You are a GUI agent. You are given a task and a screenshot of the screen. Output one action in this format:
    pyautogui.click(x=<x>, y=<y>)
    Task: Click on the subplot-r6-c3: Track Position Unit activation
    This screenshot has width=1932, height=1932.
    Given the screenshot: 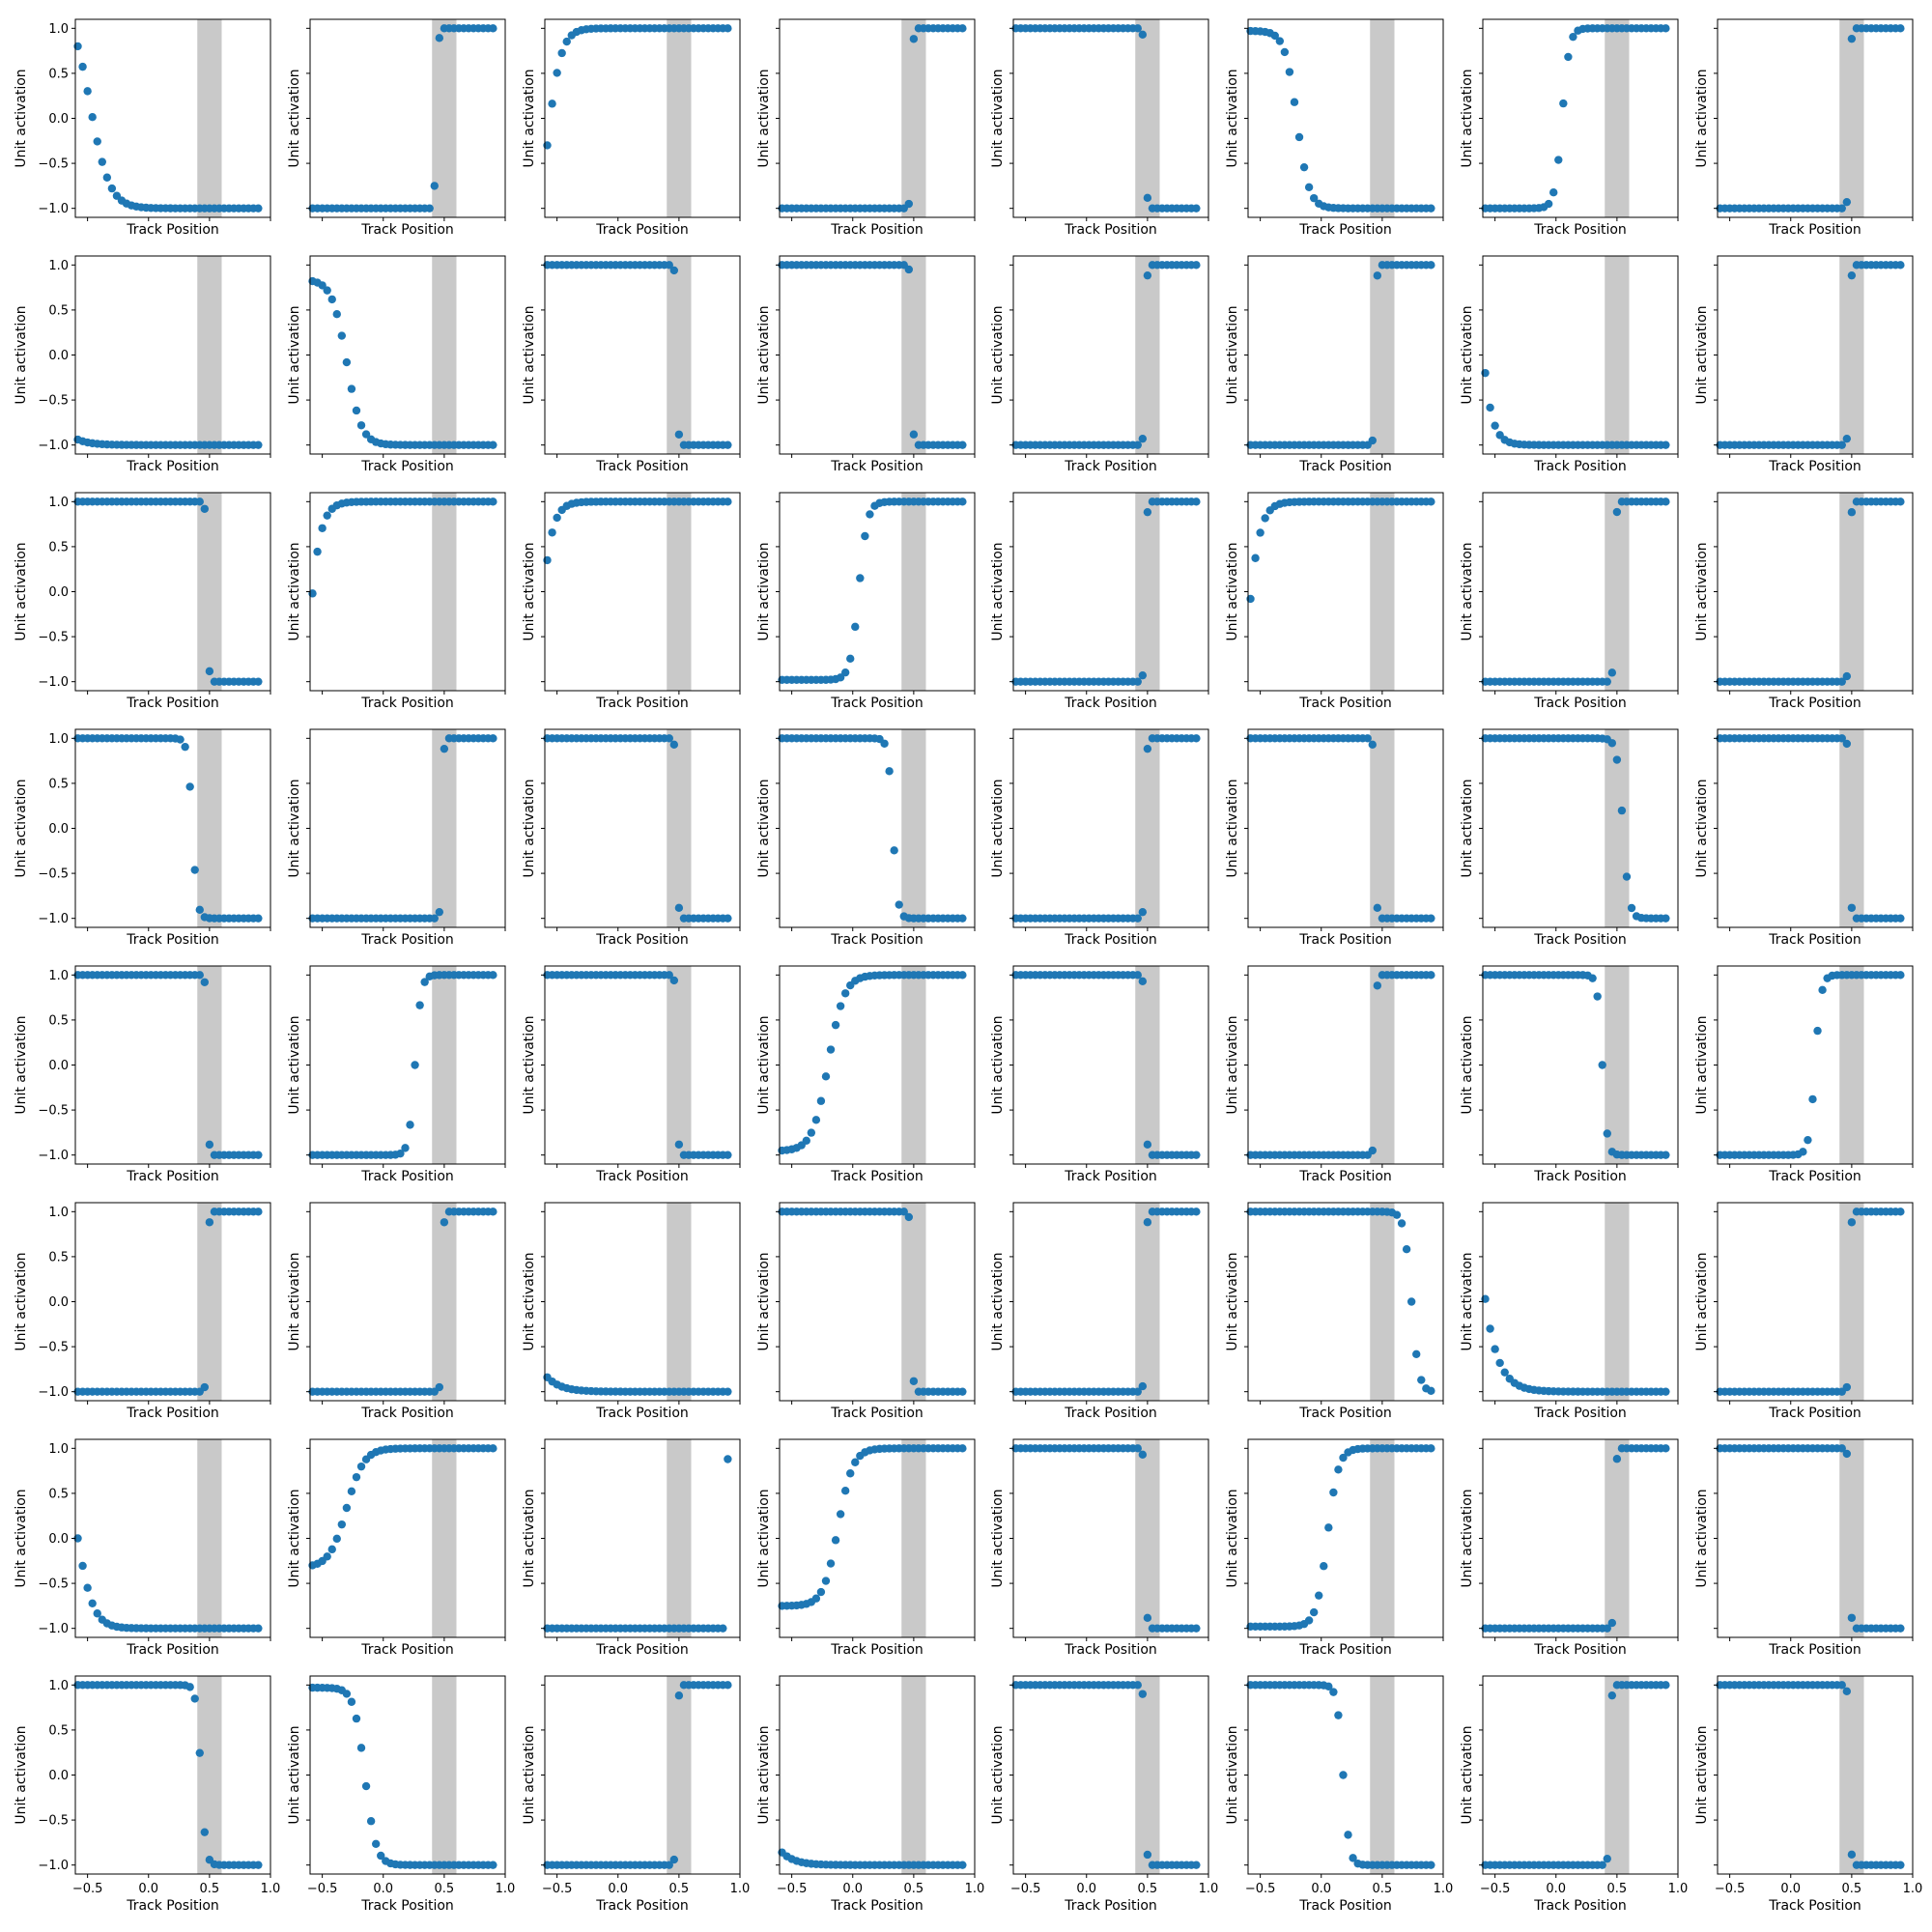 What is the action you would take?
    pyautogui.click(x=631, y=1311)
    